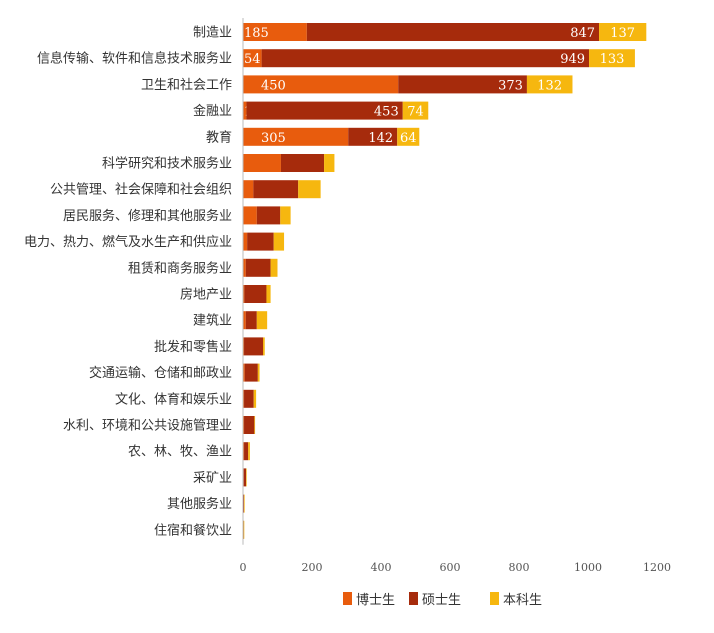  I want to click on legend-label: 博士生, so click(375, 600).